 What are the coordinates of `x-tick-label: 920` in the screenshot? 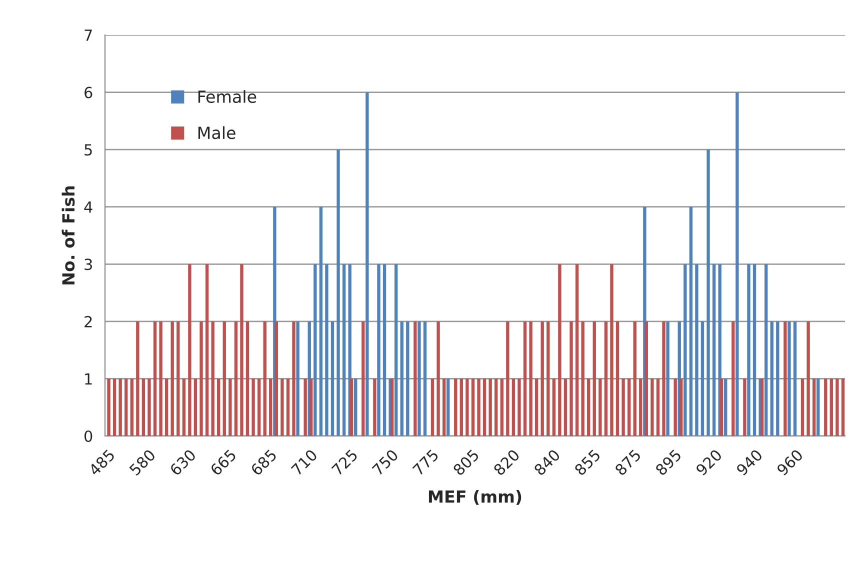 It's located at (709, 462).